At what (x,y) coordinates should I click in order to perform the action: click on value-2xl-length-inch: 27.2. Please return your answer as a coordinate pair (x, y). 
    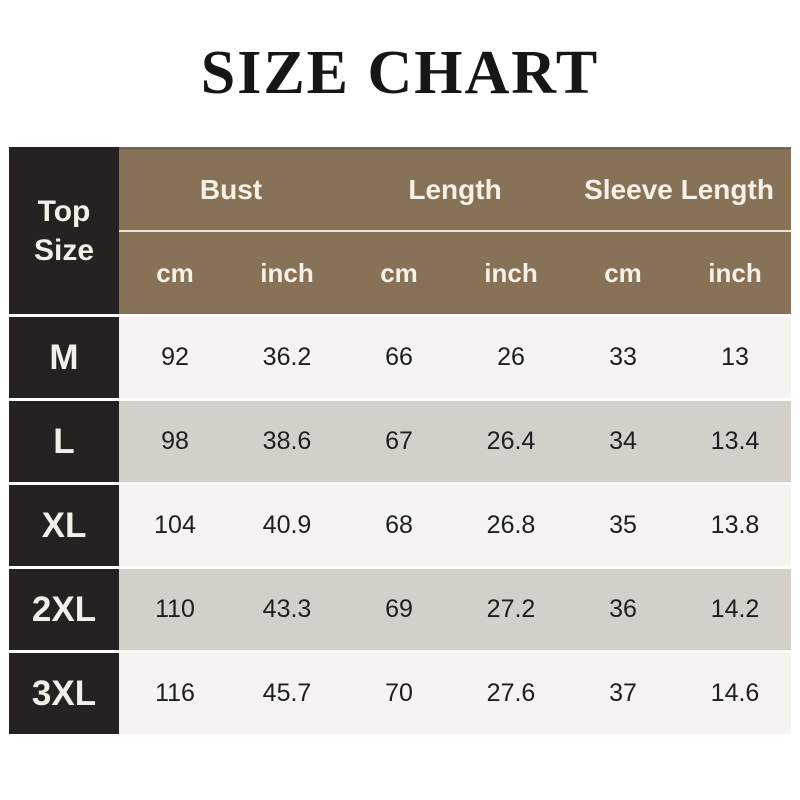
    Looking at the image, I should click on (511, 611).